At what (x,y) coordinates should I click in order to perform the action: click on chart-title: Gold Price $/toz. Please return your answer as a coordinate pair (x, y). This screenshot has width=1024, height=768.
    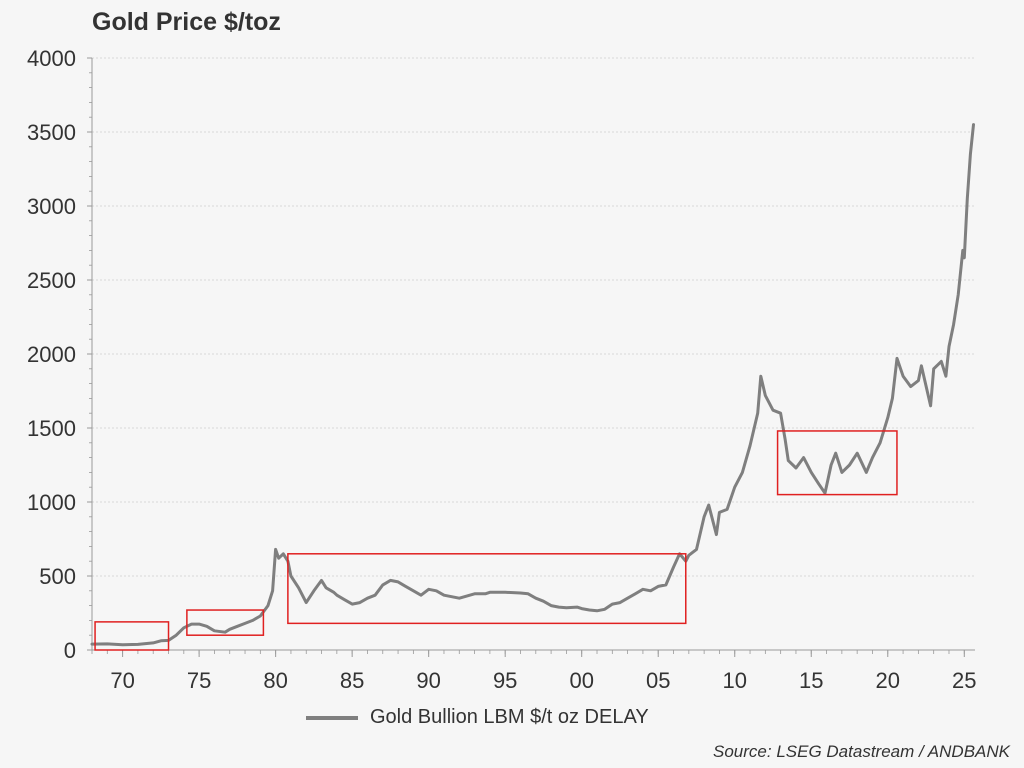
    Looking at the image, I should click on (186, 22).